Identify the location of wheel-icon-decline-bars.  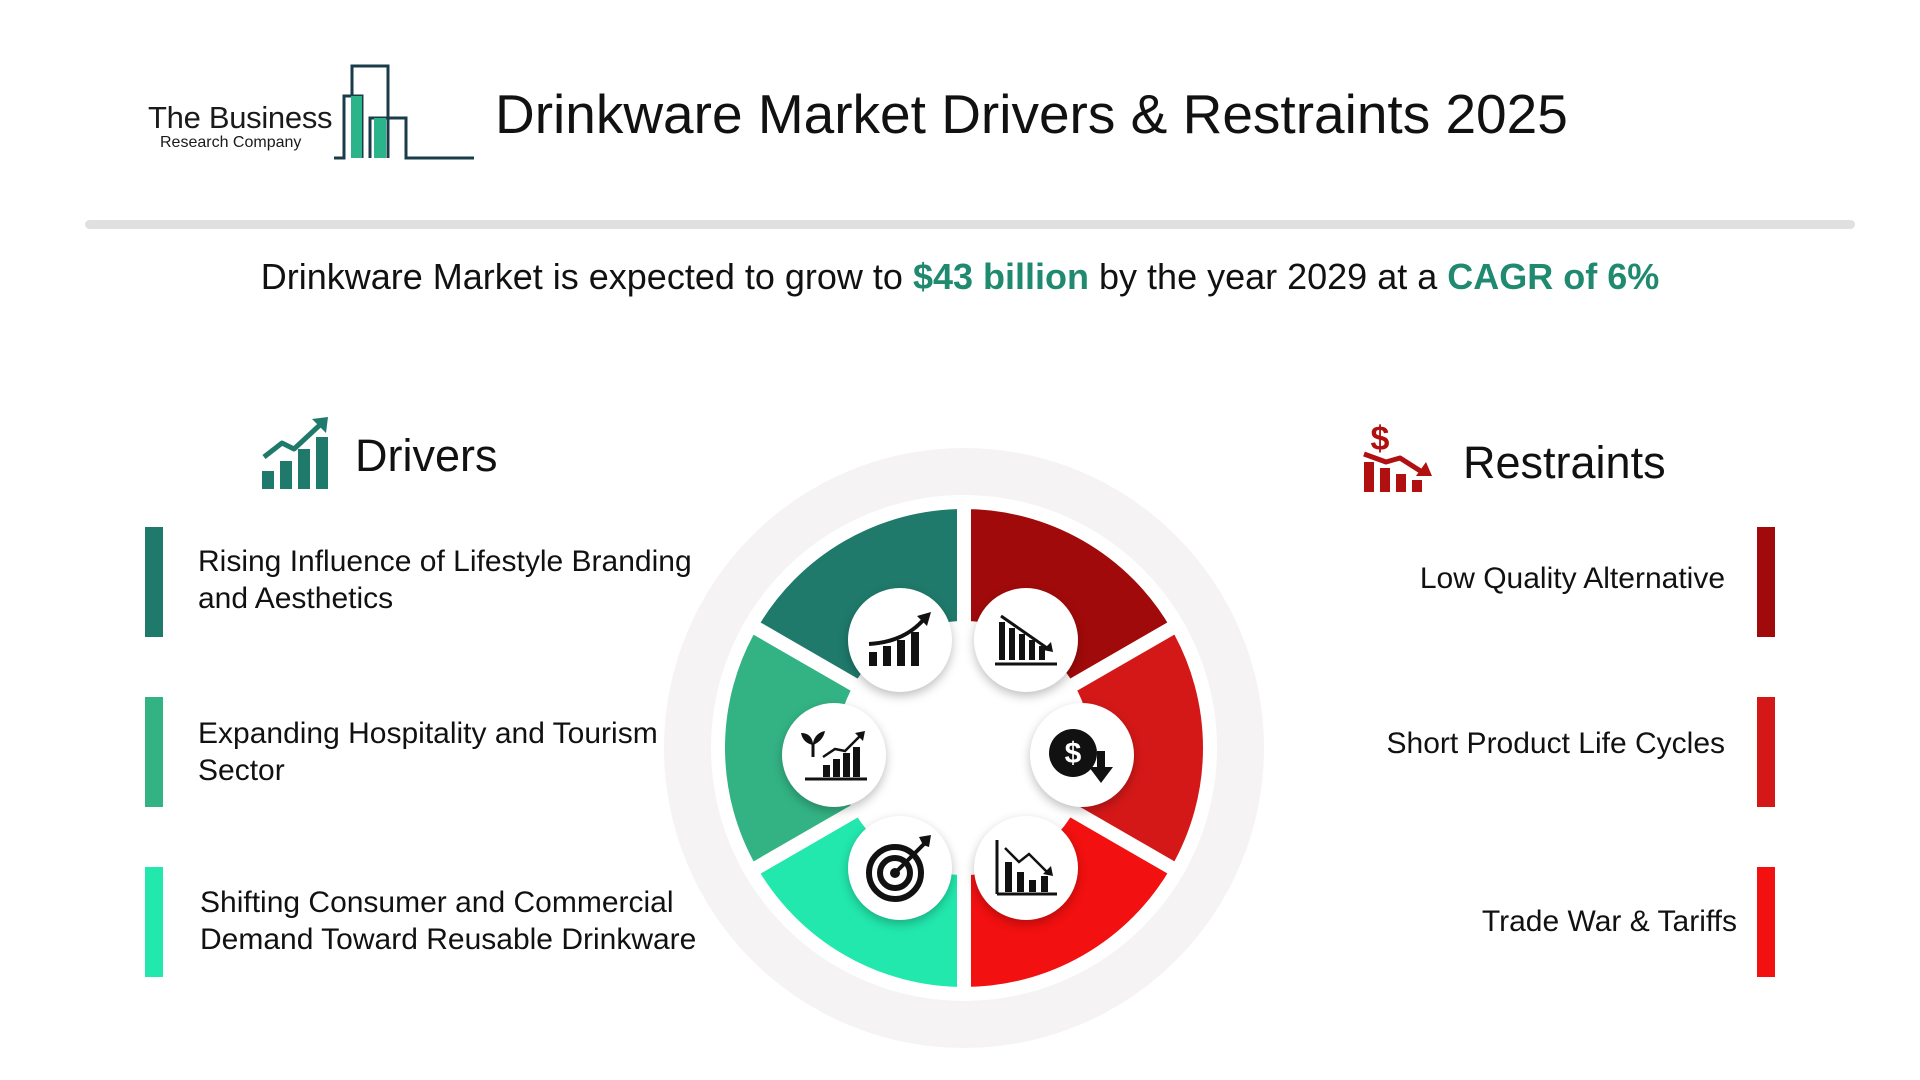
(1026, 640).